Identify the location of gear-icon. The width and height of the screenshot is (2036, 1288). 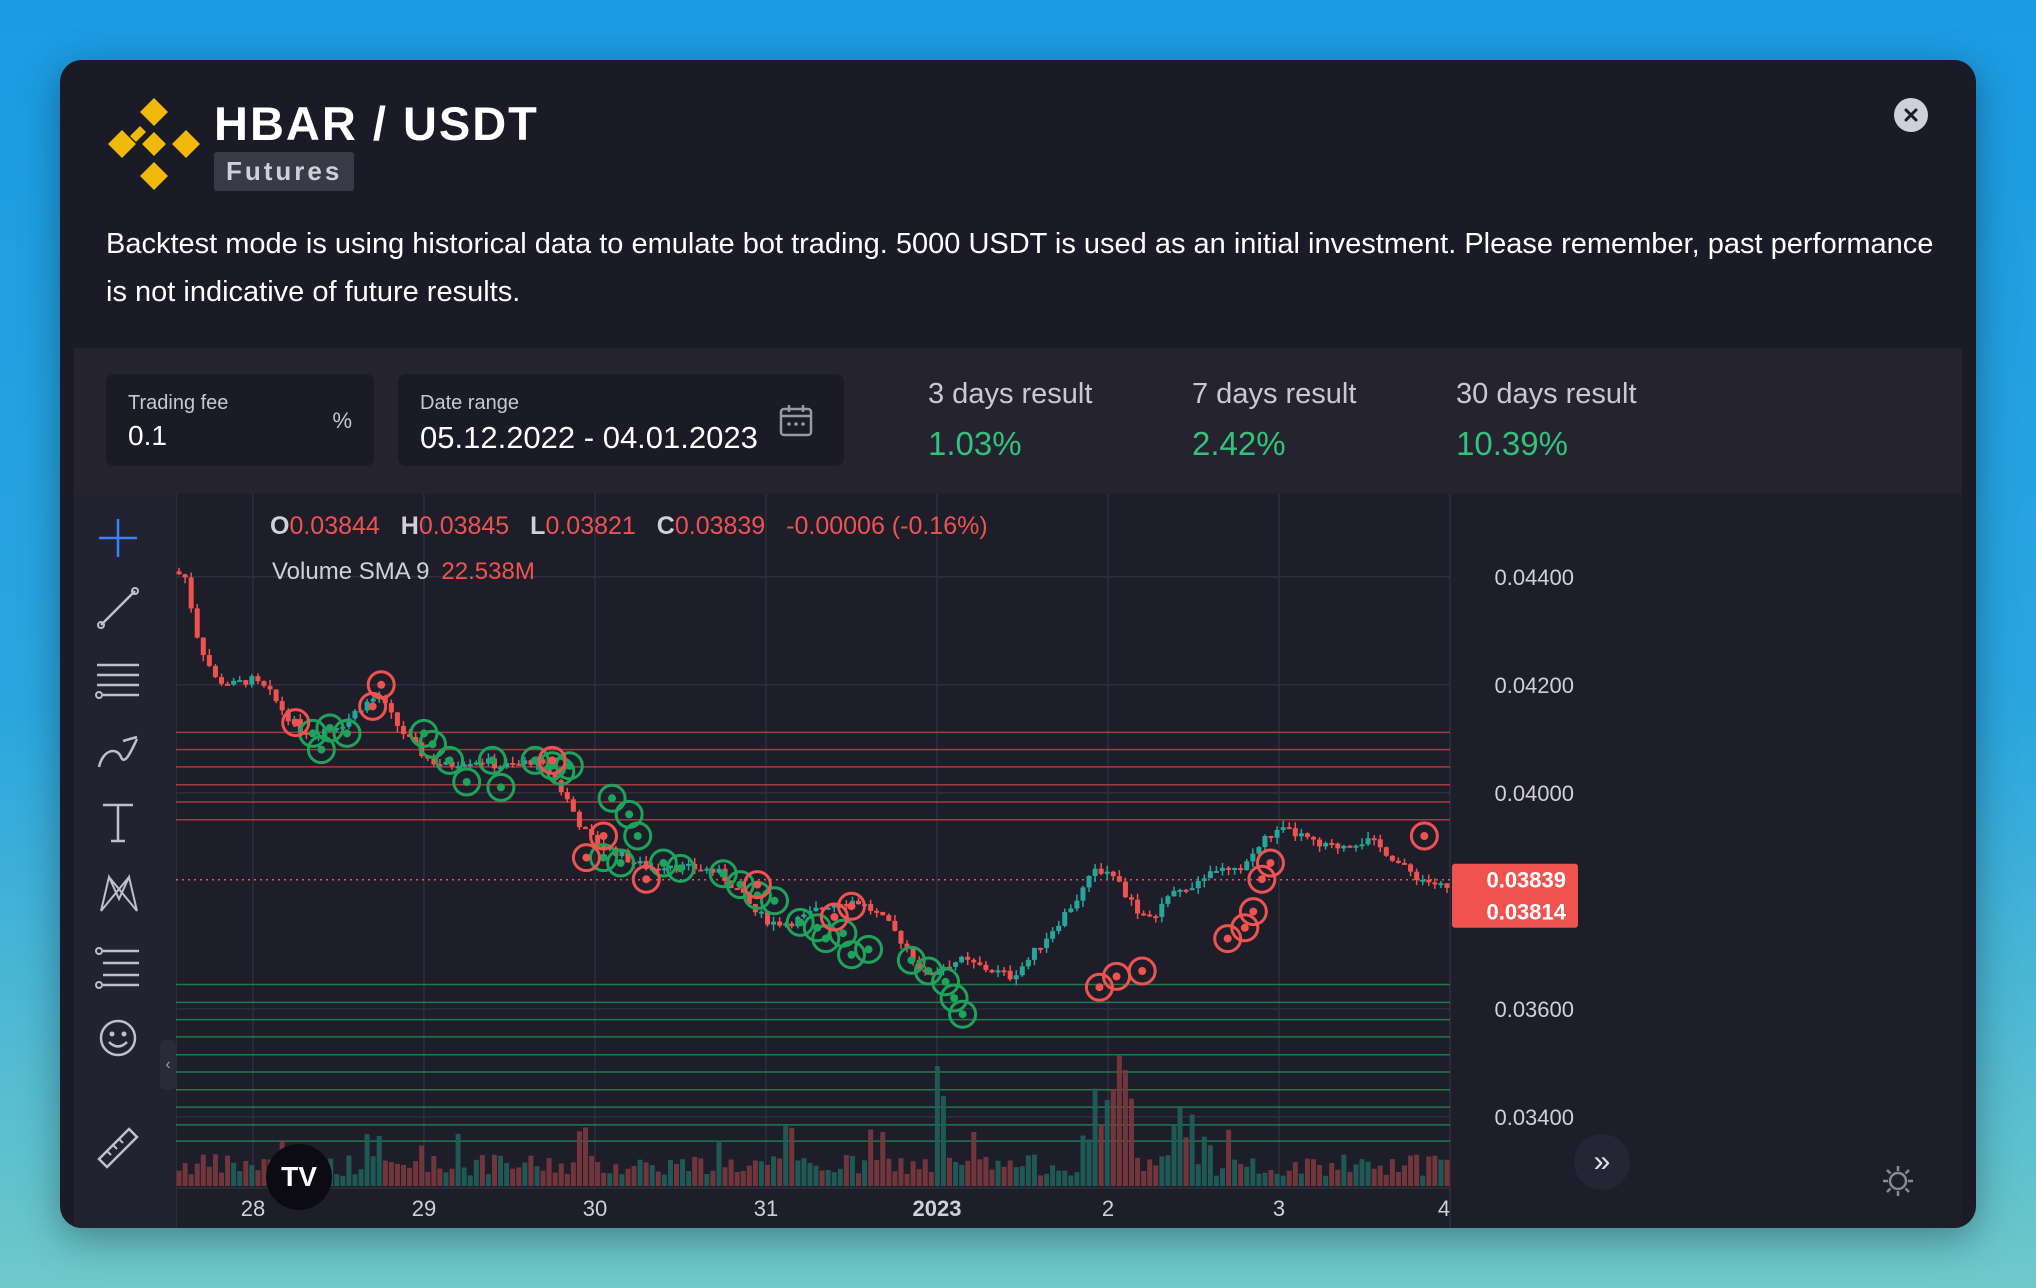
(1898, 1181).